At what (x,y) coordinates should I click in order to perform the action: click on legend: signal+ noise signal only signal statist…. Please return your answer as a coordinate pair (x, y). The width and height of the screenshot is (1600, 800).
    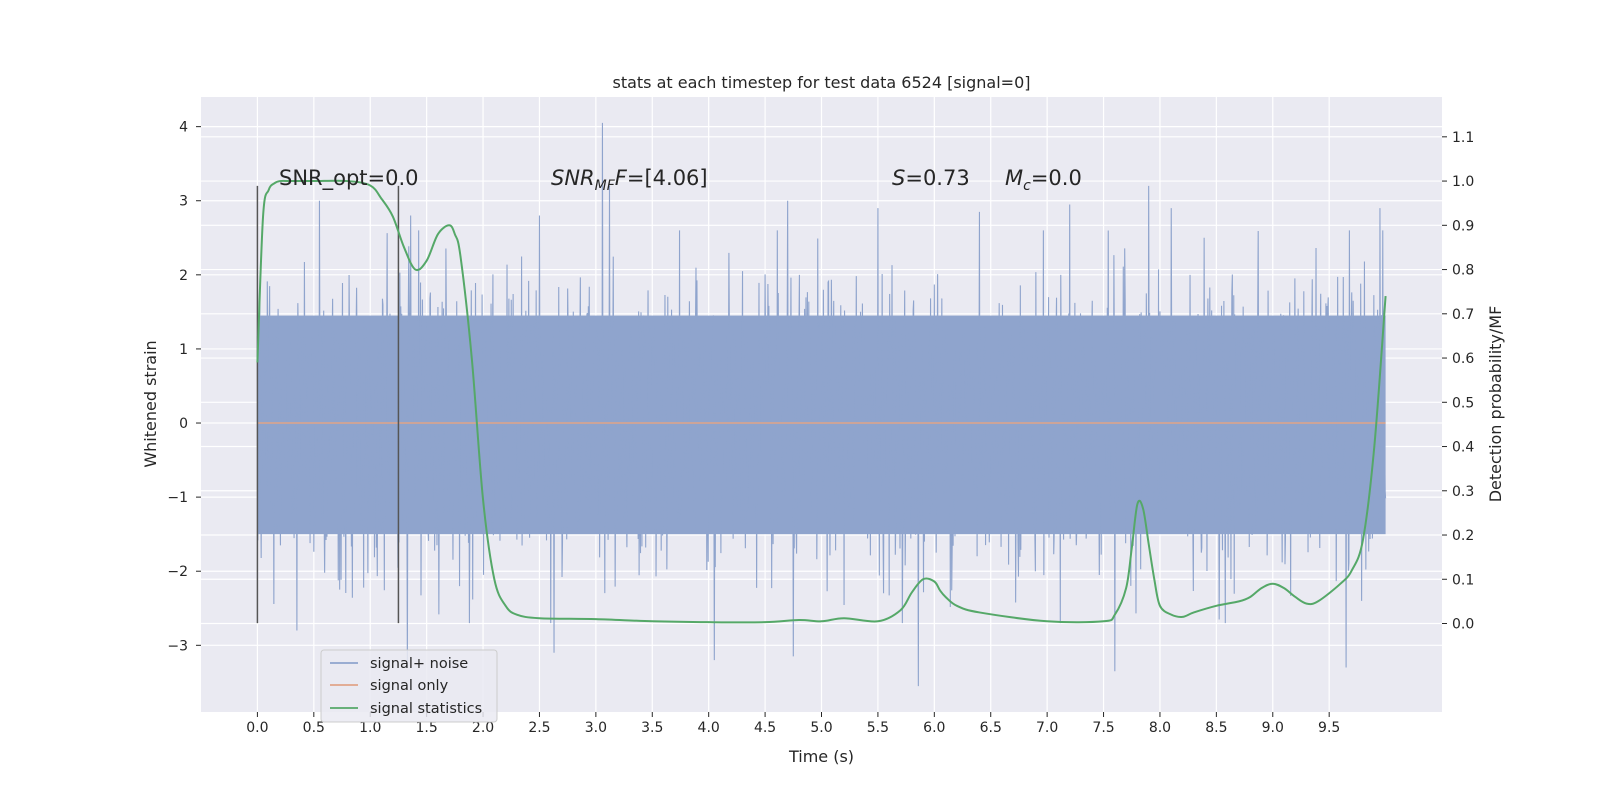
    Looking at the image, I should click on (409, 686).